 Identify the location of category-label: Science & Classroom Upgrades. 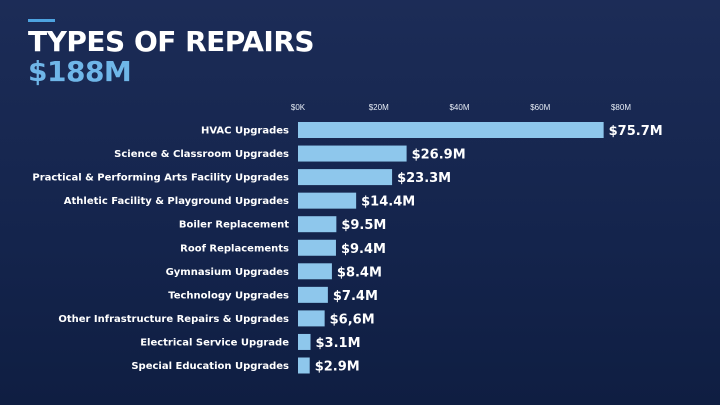
(201, 154).